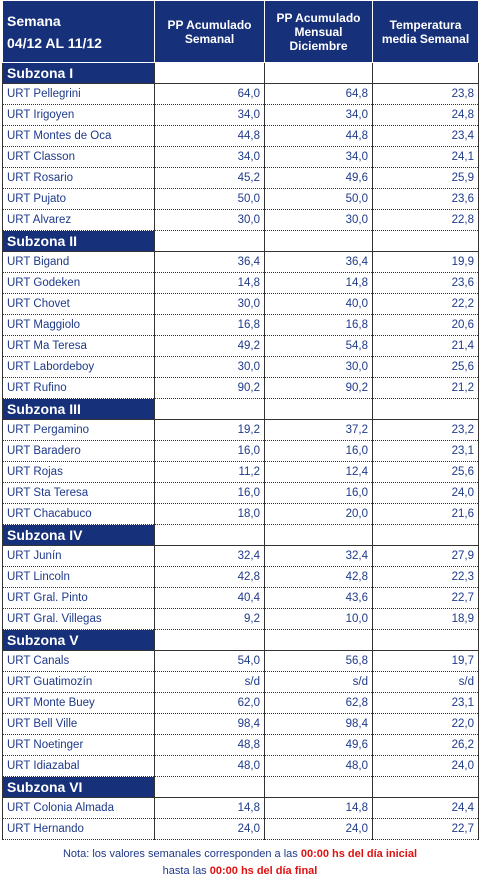 The image size is (480, 890). What do you see at coordinates (78, 514) in the screenshot?
I see `station-name: URT Chacabuco` at bounding box center [78, 514].